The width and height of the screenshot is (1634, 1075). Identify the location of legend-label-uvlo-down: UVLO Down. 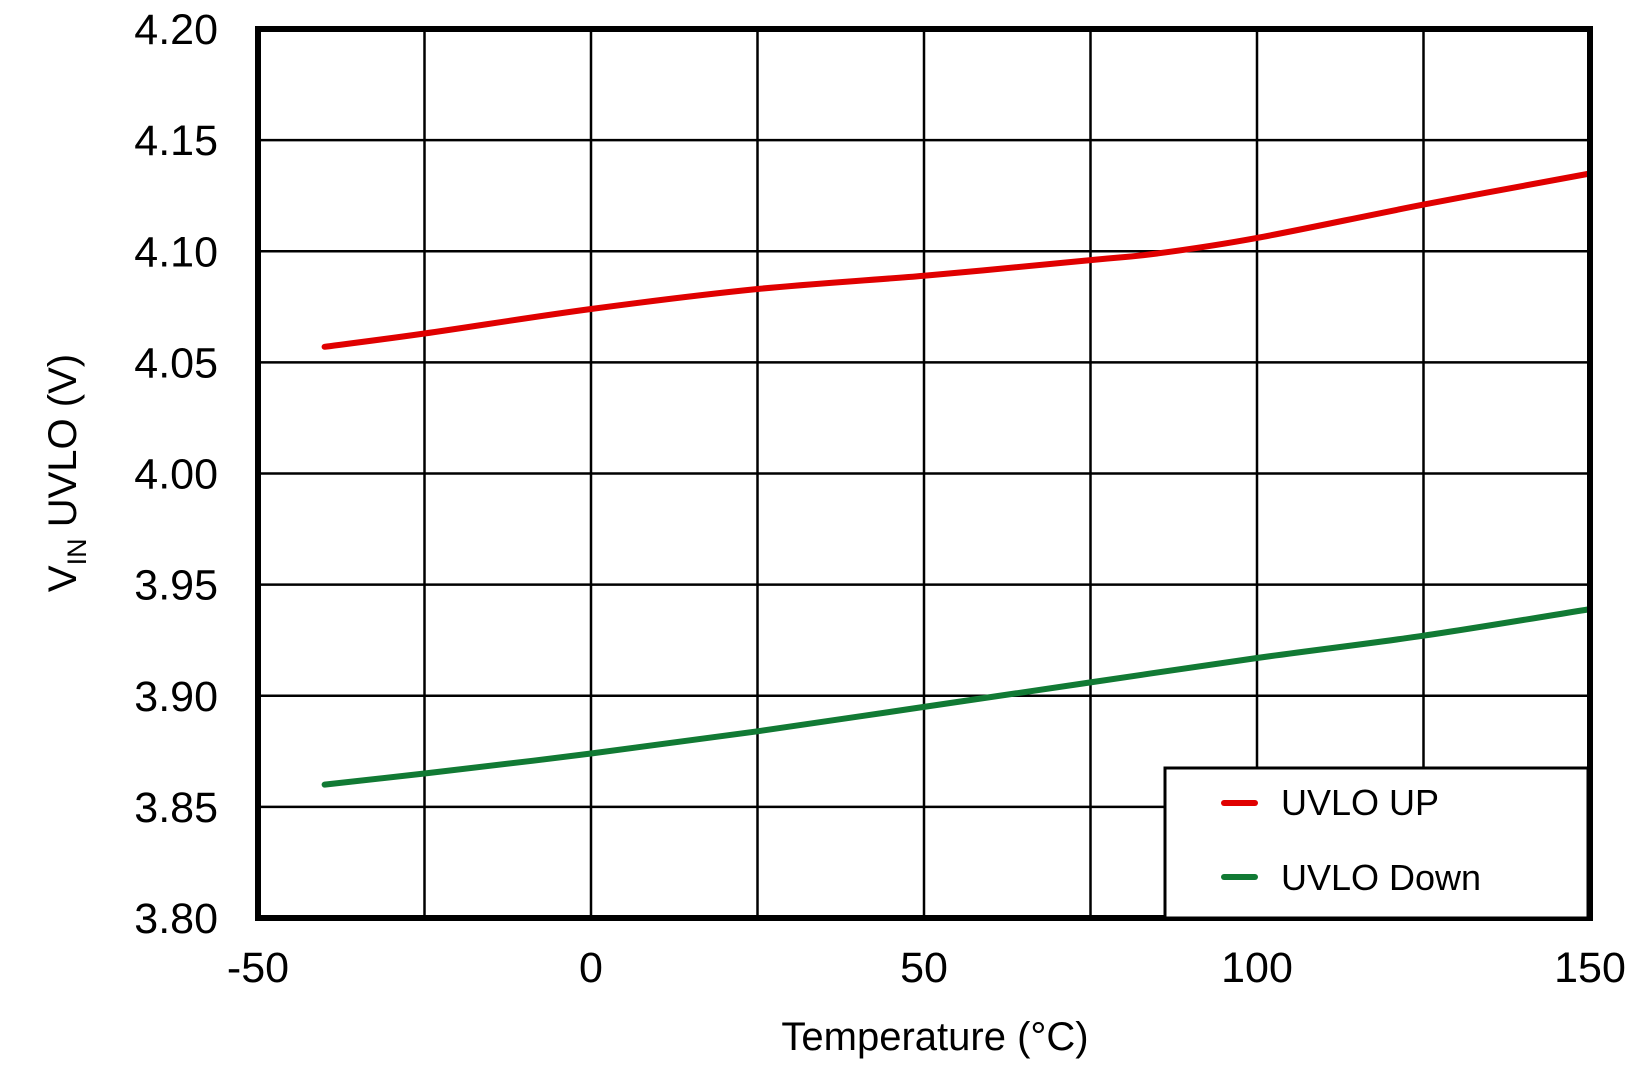
(1381, 877).